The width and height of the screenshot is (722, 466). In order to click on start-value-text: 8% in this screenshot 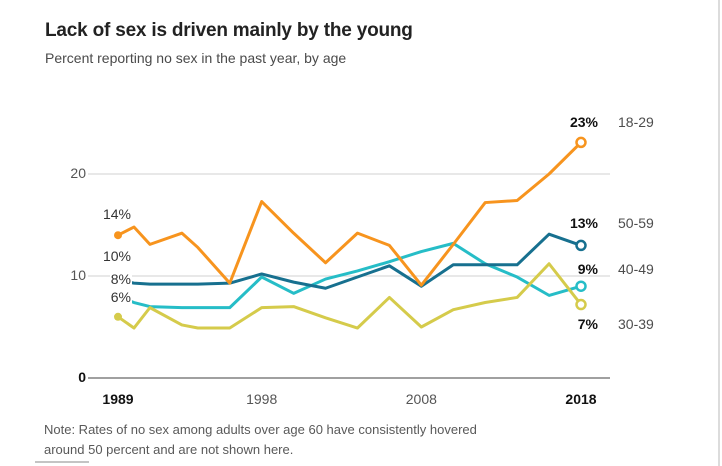, I will do `click(120, 278)`.